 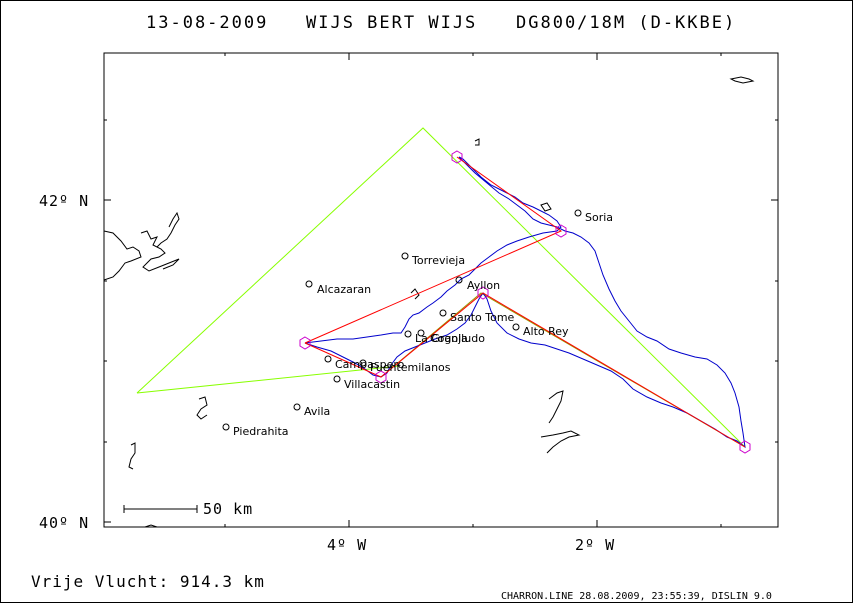 What do you see at coordinates (347, 545) in the screenshot?
I see `lon-tick-4w: 4º W` at bounding box center [347, 545].